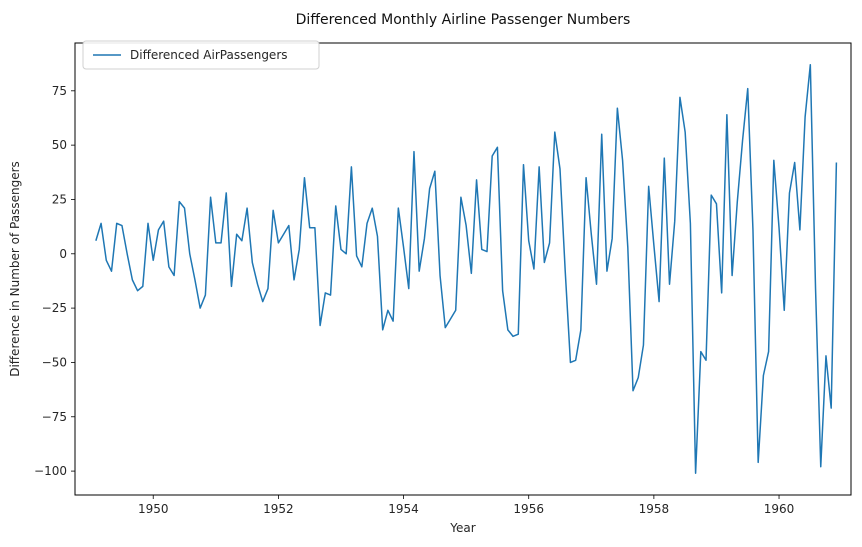 The image size is (862, 547). Describe the element at coordinates (528, 509) in the screenshot. I see `x-tick-label: 1956` at that location.